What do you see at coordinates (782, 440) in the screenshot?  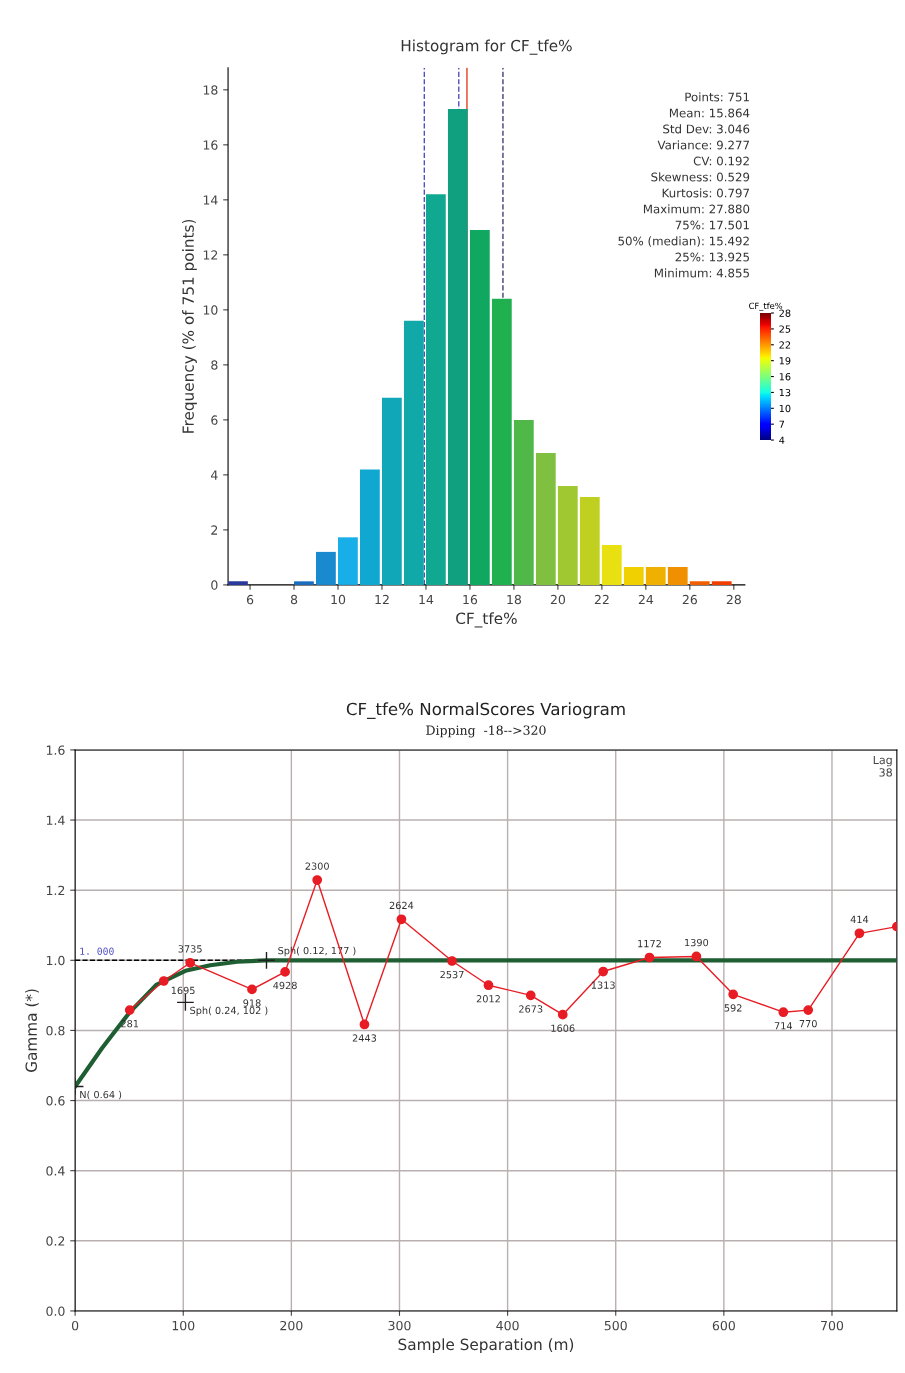 I see `color-bar-label: 4` at bounding box center [782, 440].